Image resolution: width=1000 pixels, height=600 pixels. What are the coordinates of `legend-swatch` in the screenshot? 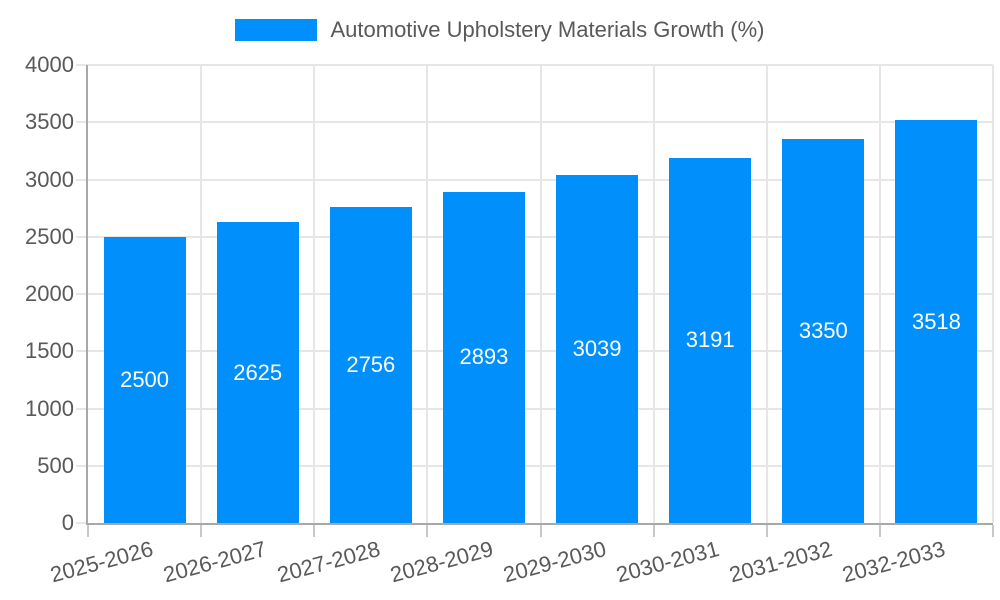 It's located at (276, 30).